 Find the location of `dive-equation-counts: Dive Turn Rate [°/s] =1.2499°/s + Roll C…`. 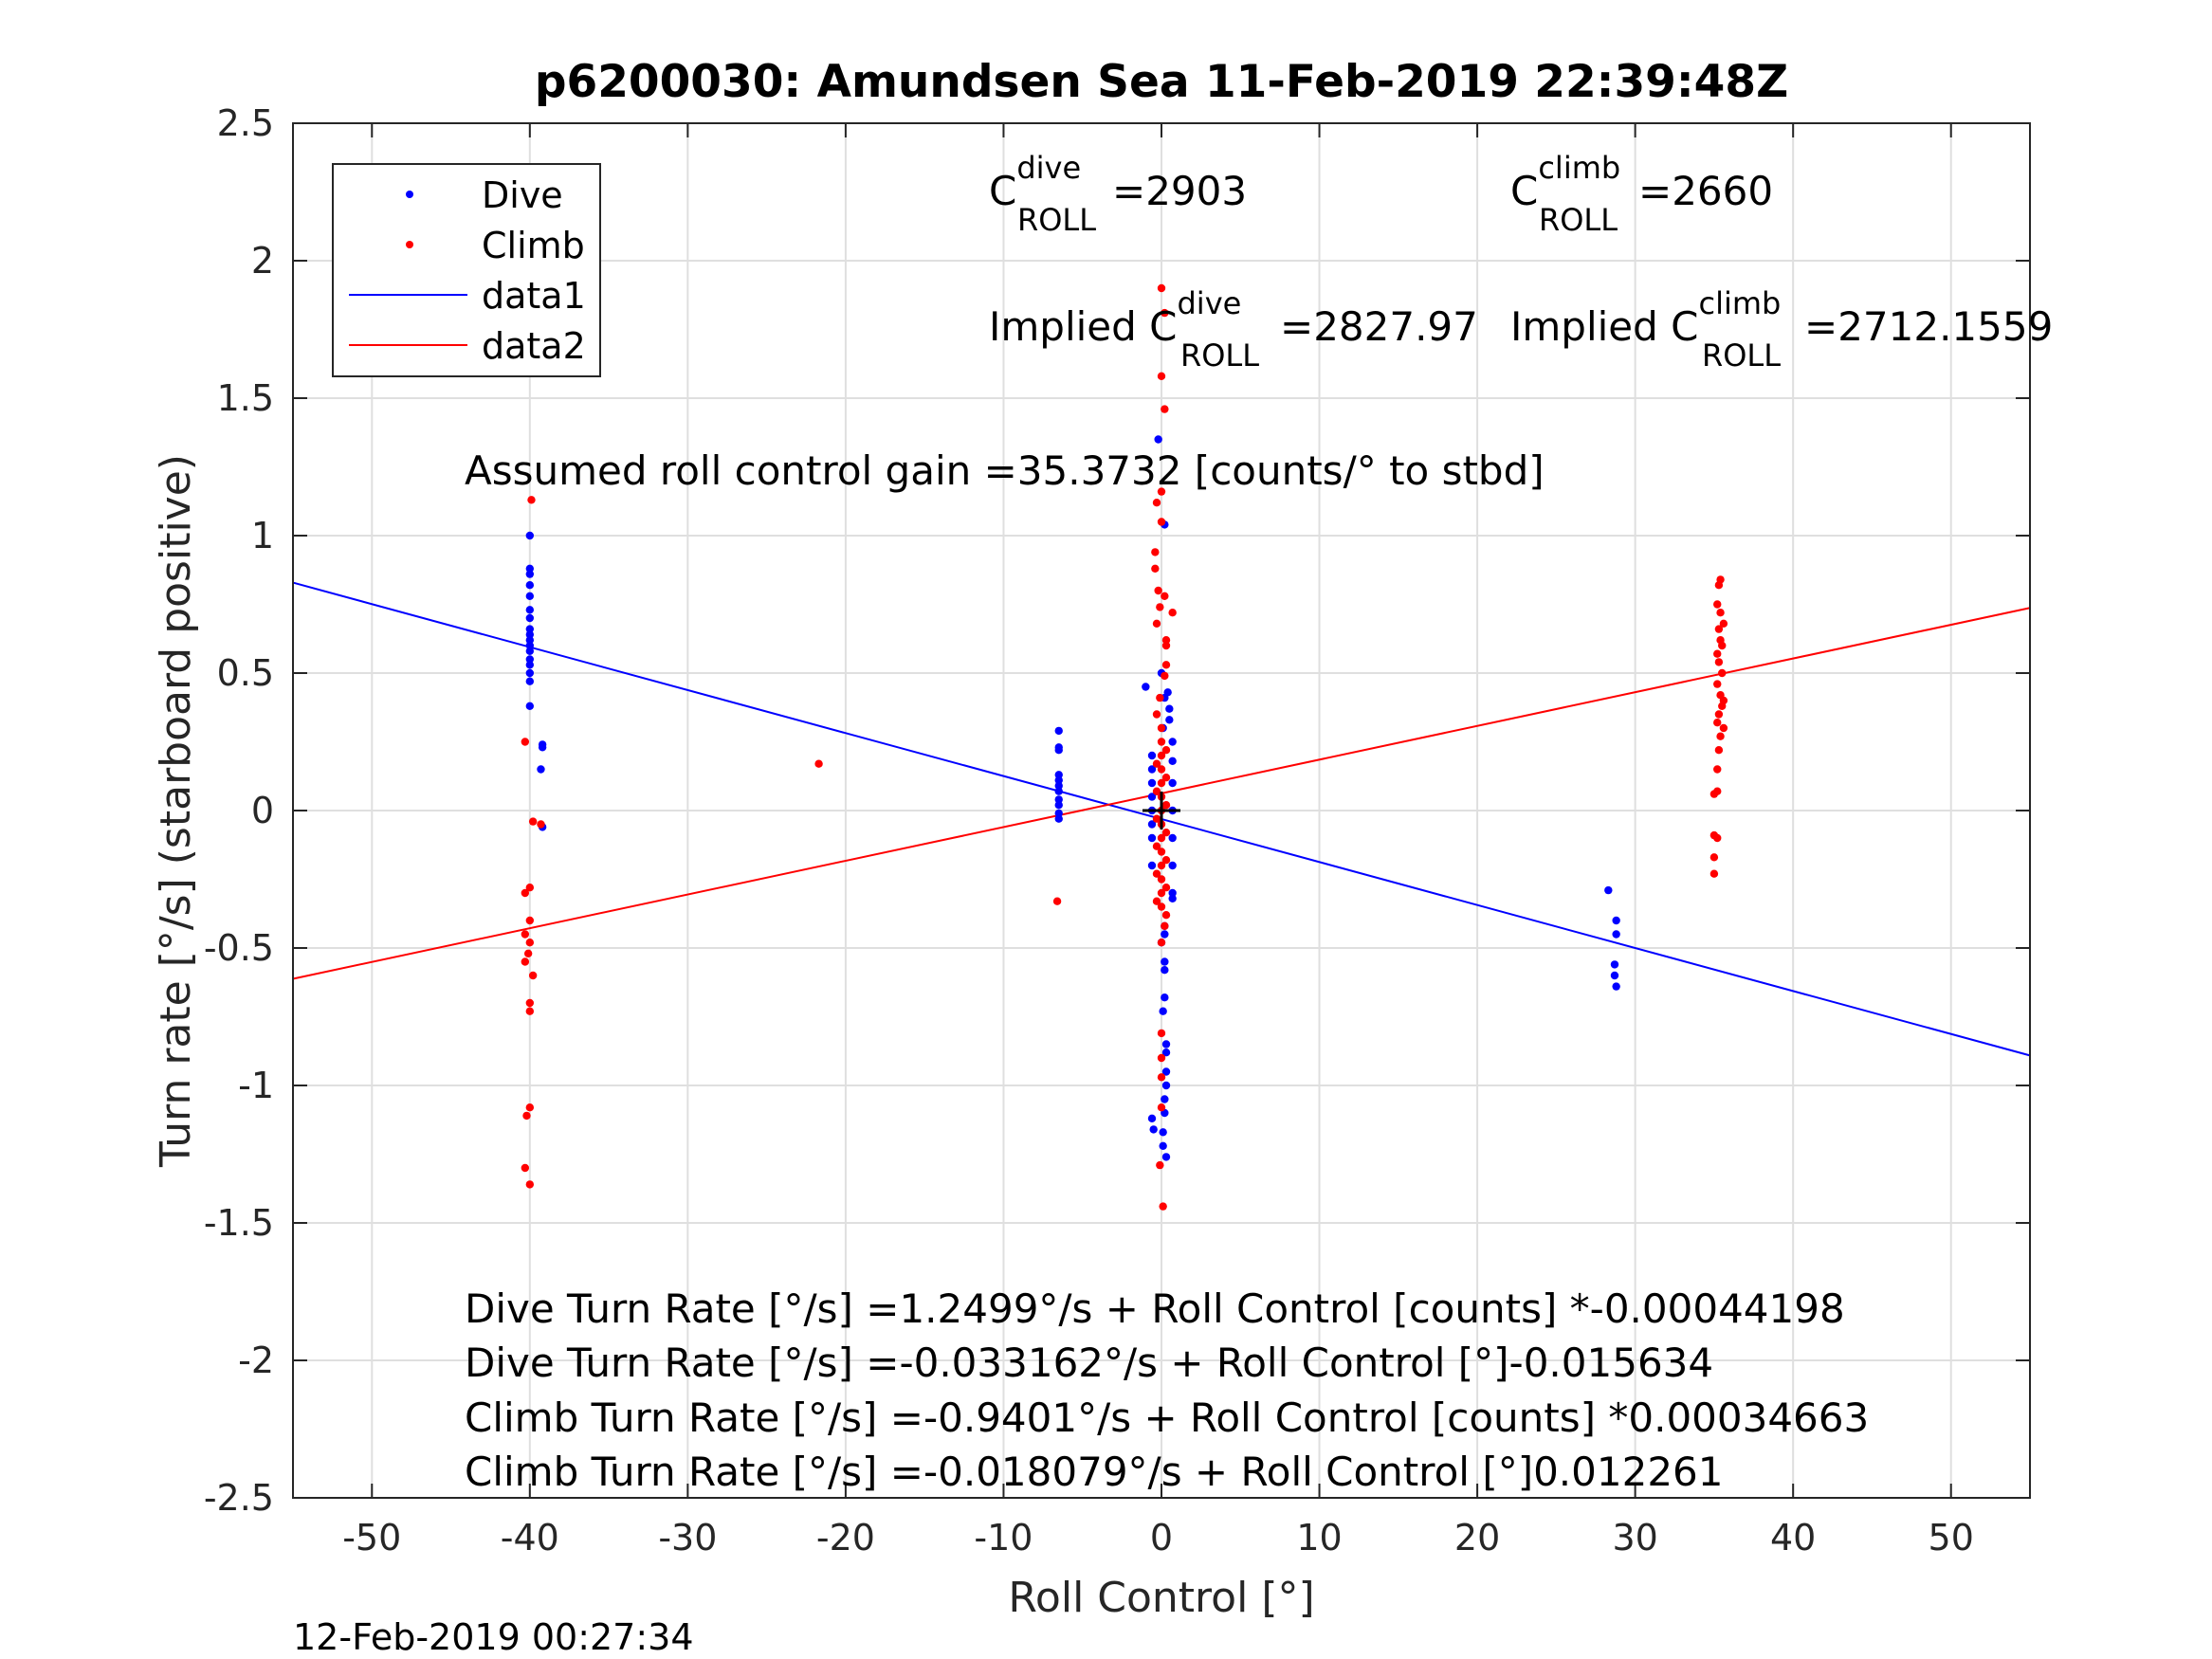

dive-equation-counts: Dive Turn Rate [°/s] =1.2499°/s + Roll C… is located at coordinates (1155, 1308).